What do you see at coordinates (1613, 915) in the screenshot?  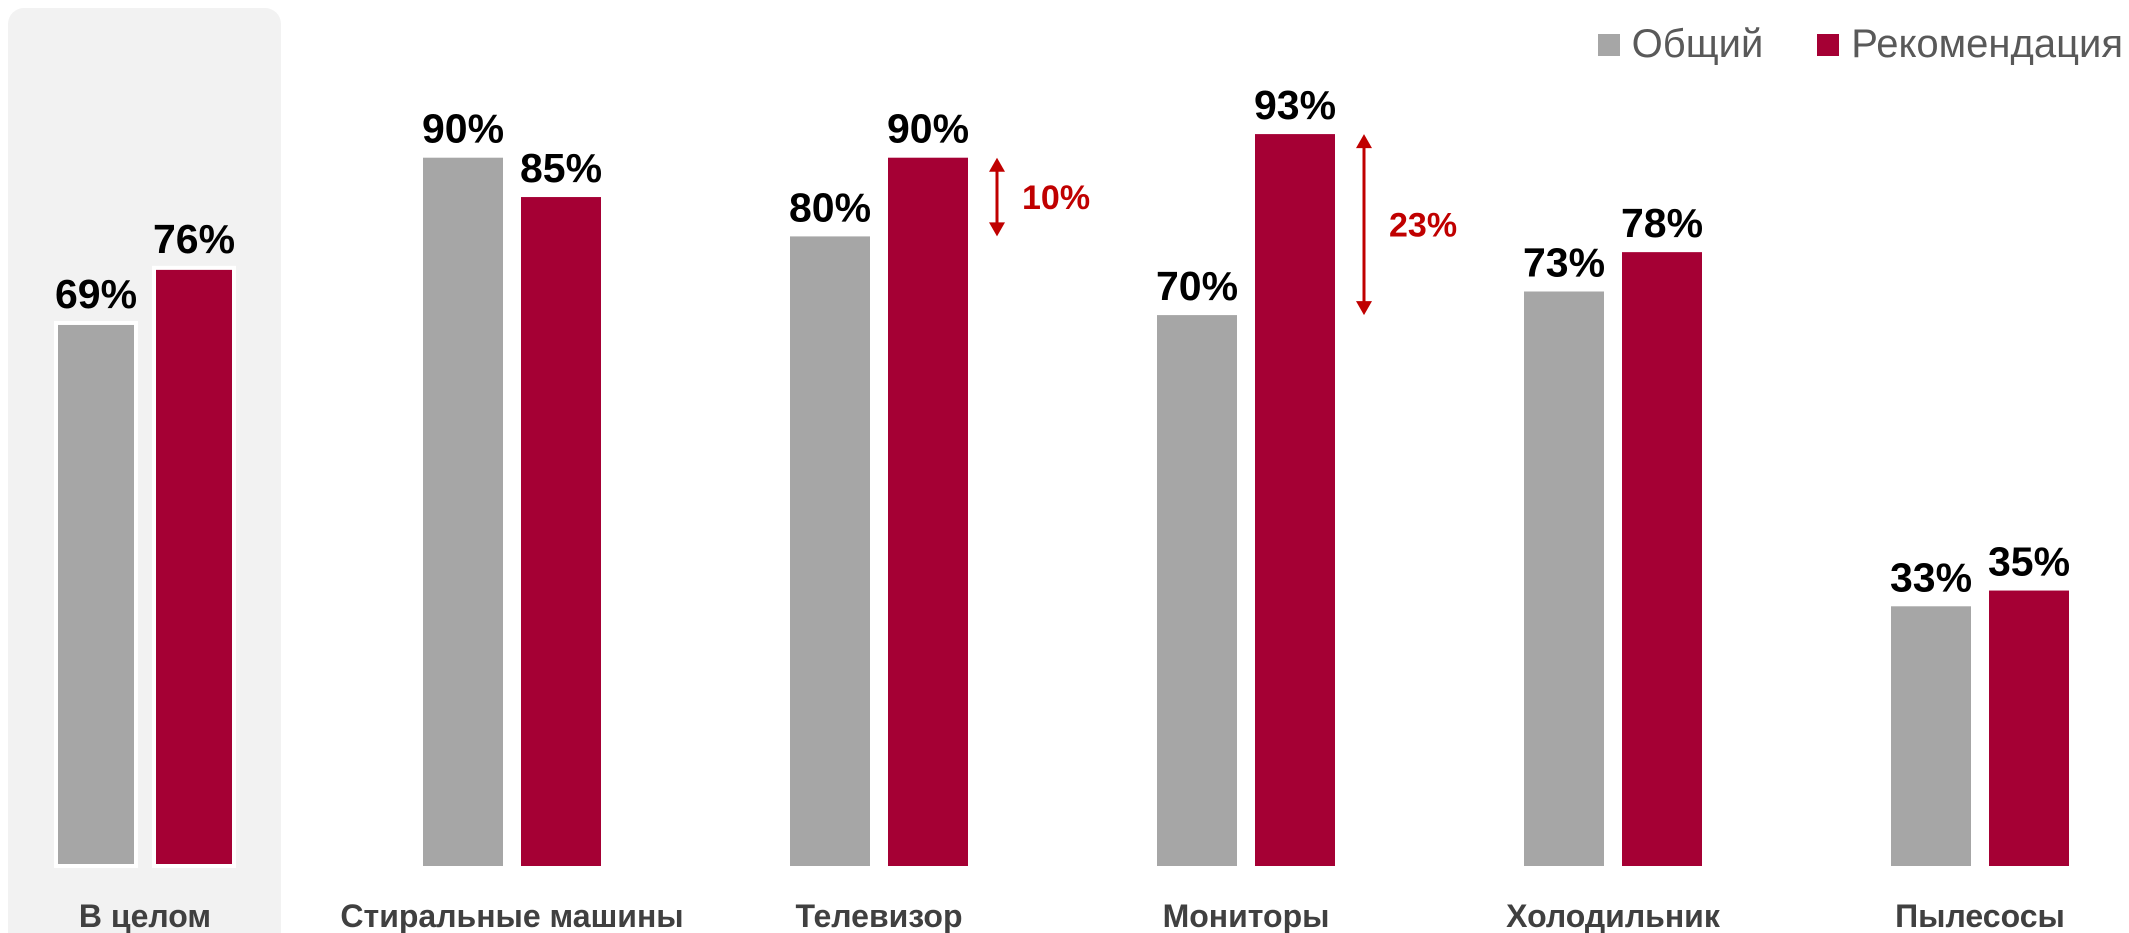 I see `category-label-4: Холодильник` at bounding box center [1613, 915].